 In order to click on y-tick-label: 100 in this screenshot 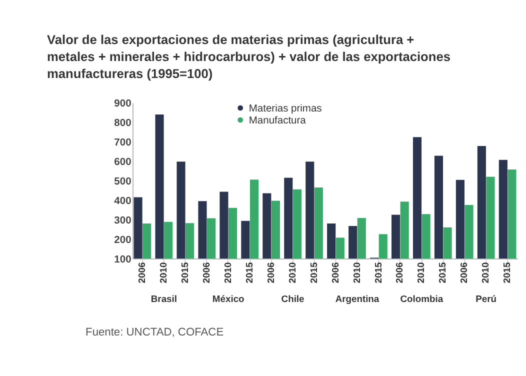, I will do `click(123, 260)`.